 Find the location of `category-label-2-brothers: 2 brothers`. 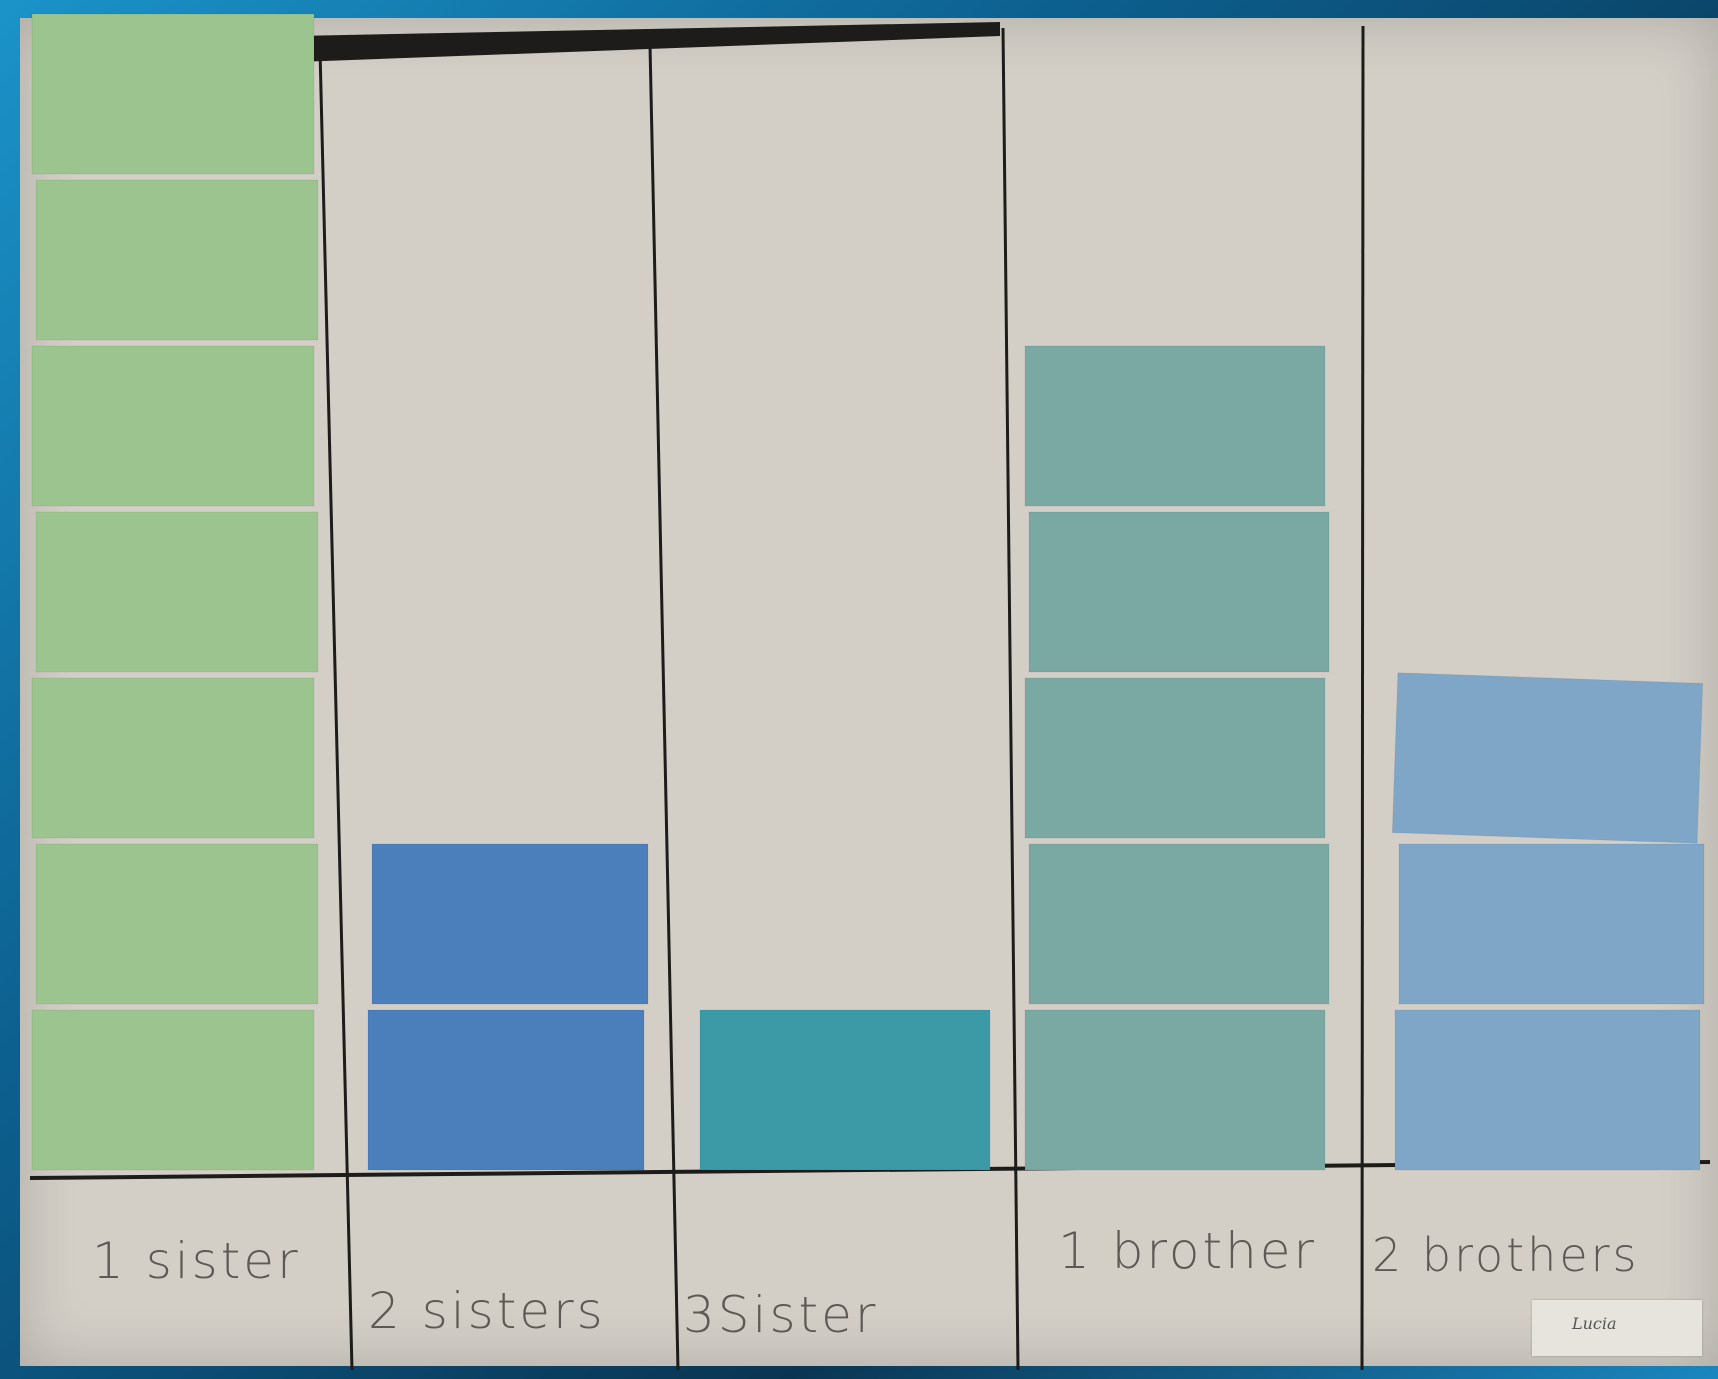

category-label-2-brothers: 2 brothers is located at coordinates (1506, 1255).